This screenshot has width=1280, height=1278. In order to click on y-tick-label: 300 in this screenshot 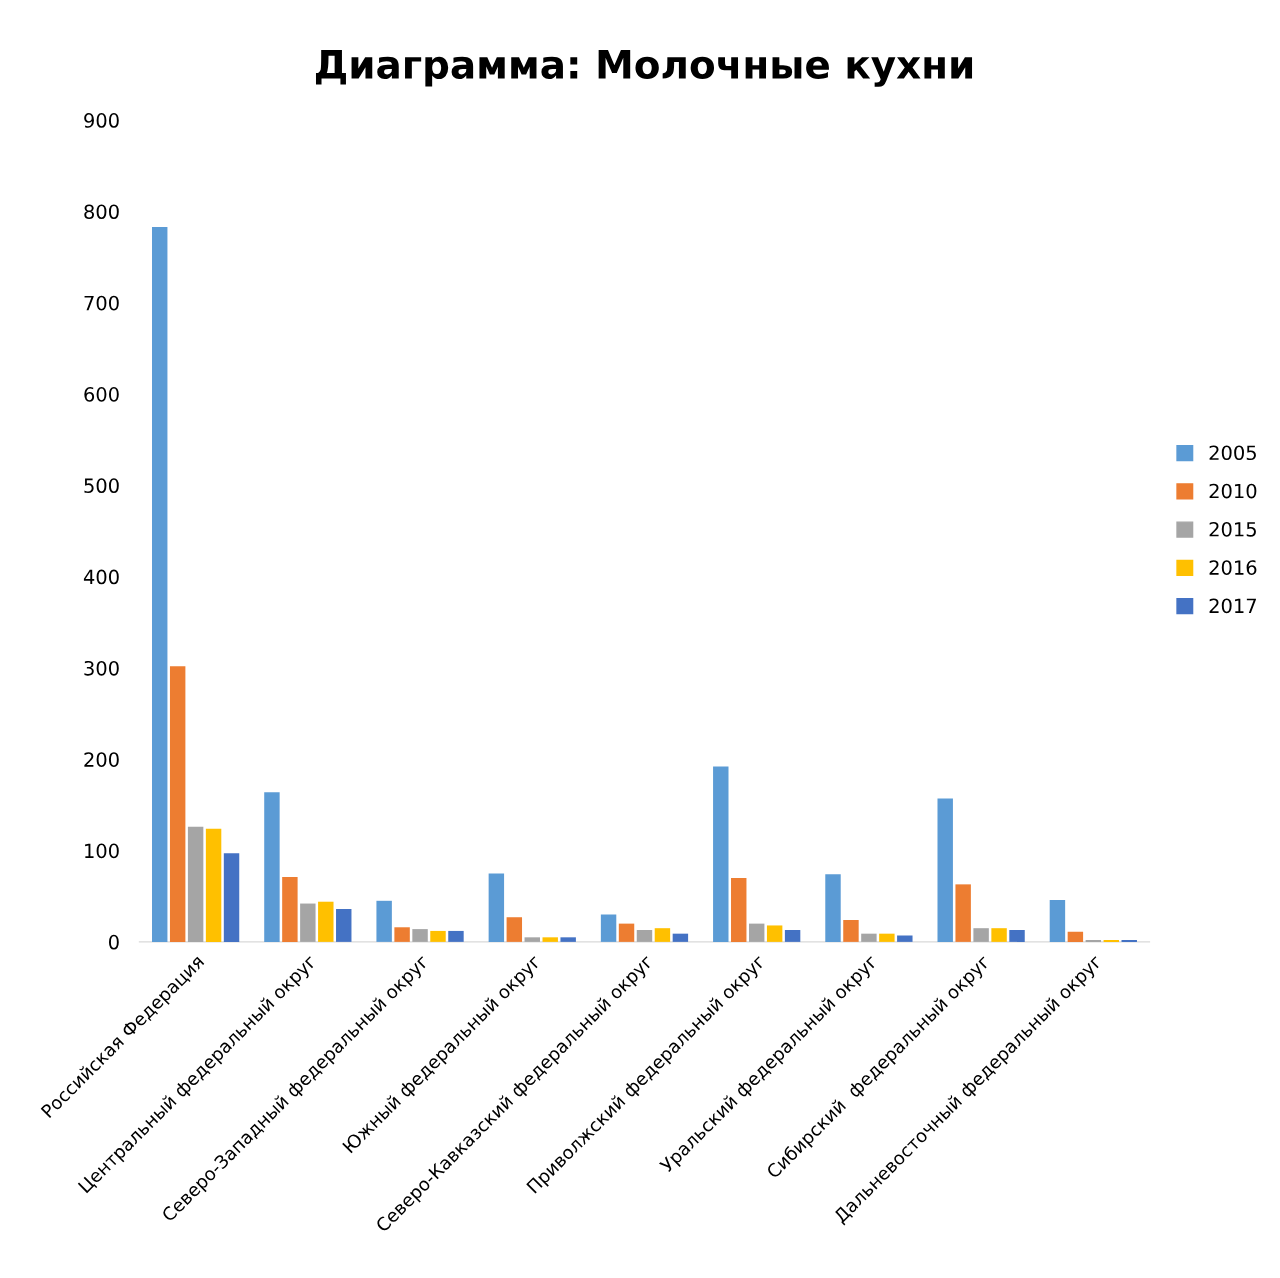, I will do `click(101, 668)`.